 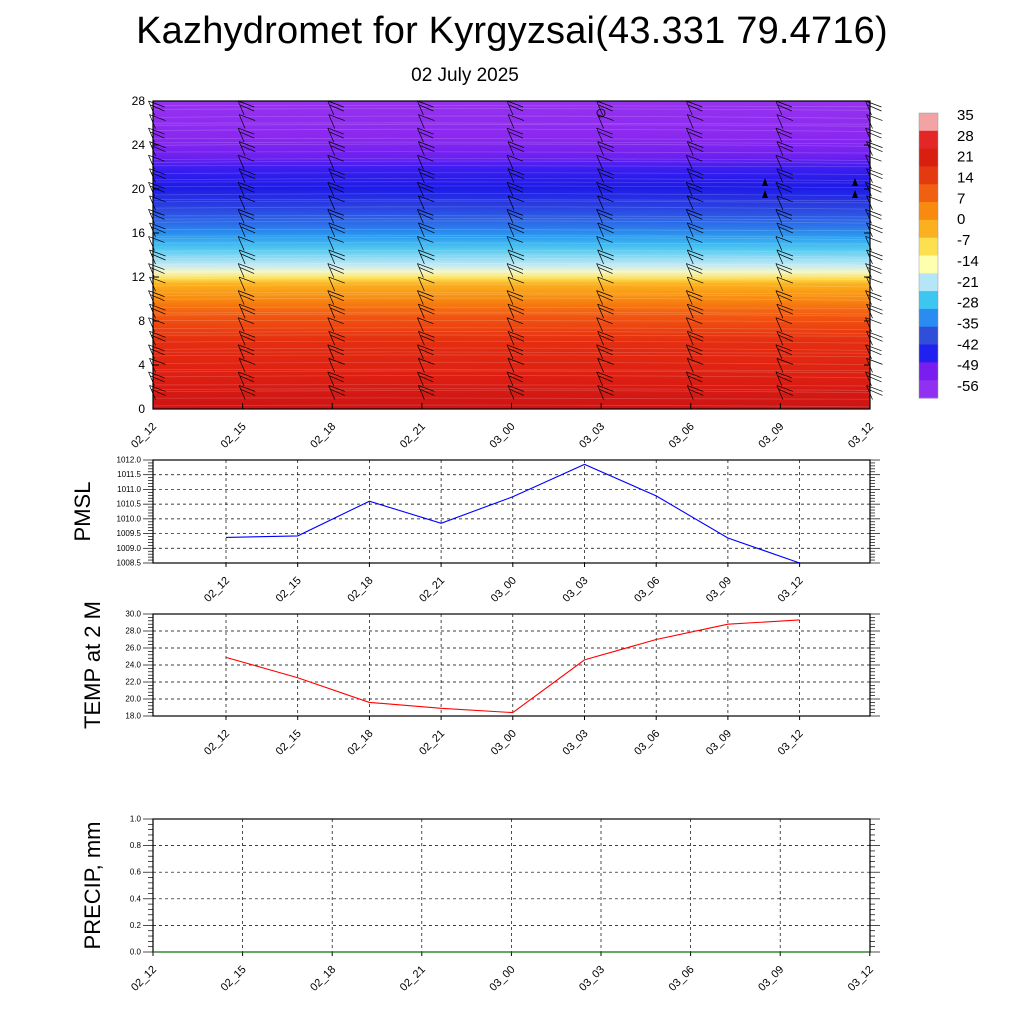 I want to click on y-tick-label: 1012.0, so click(x=129, y=460).